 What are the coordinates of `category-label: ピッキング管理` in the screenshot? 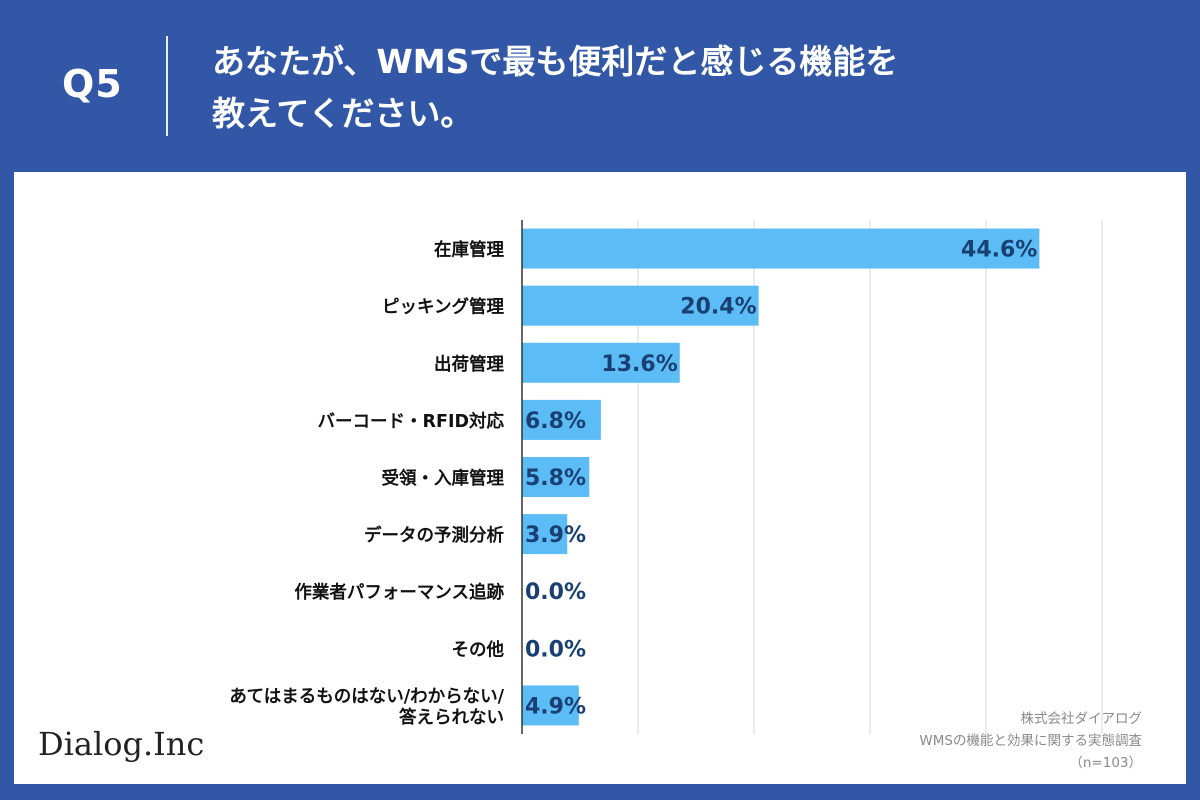 It's located at (443, 307).